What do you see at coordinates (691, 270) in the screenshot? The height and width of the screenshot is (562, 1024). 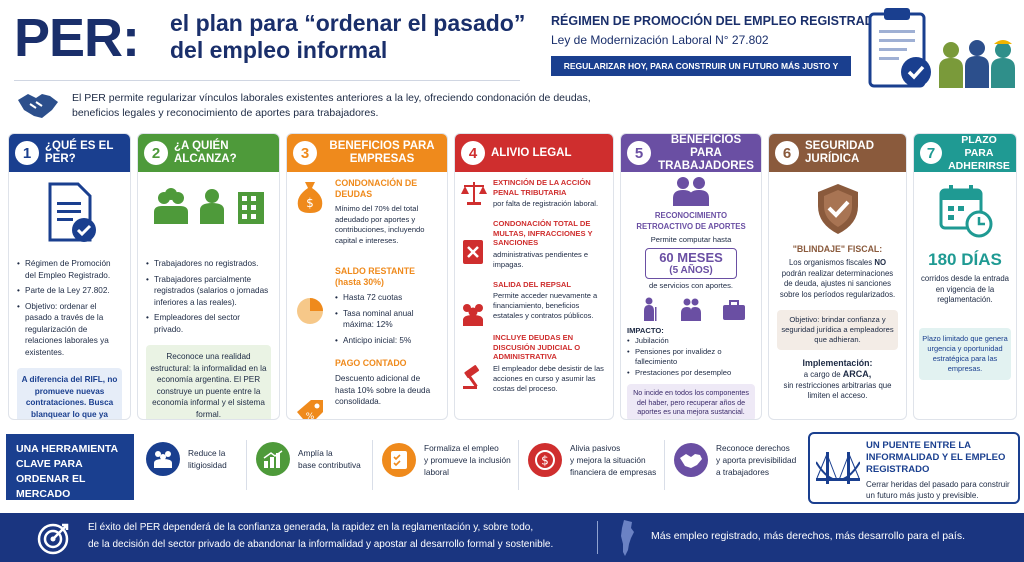 I see `big-value-sub: (5 AÑOS)` at bounding box center [691, 270].